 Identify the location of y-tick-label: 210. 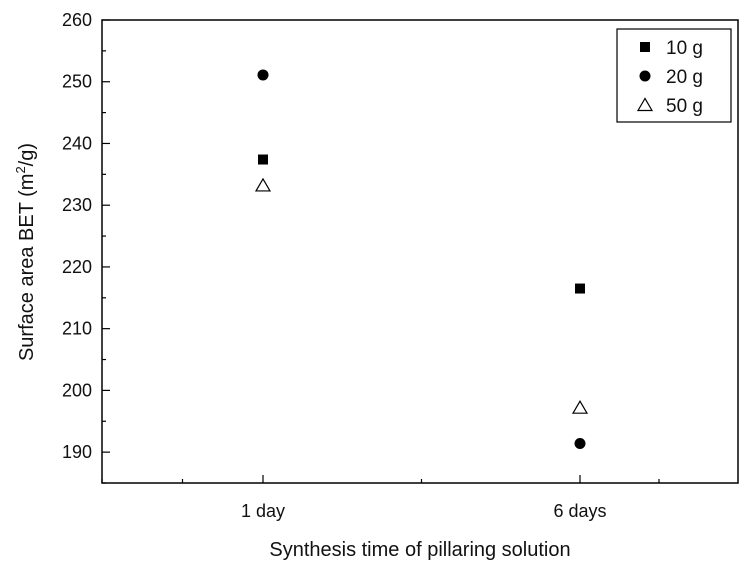
(77, 329).